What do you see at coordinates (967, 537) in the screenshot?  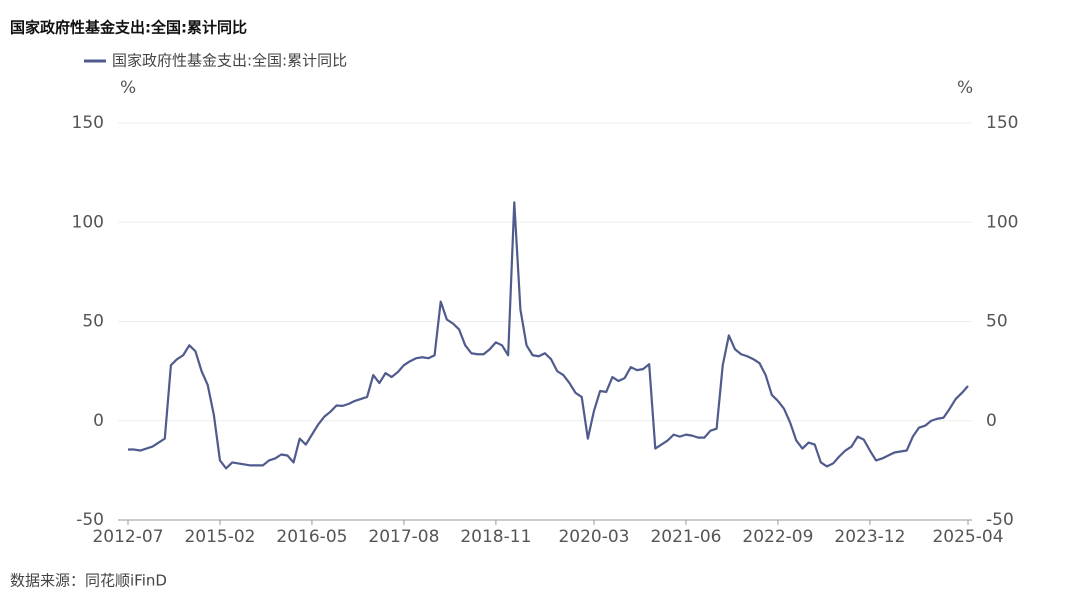 I see `x-tick-label: 2025-04` at bounding box center [967, 537].